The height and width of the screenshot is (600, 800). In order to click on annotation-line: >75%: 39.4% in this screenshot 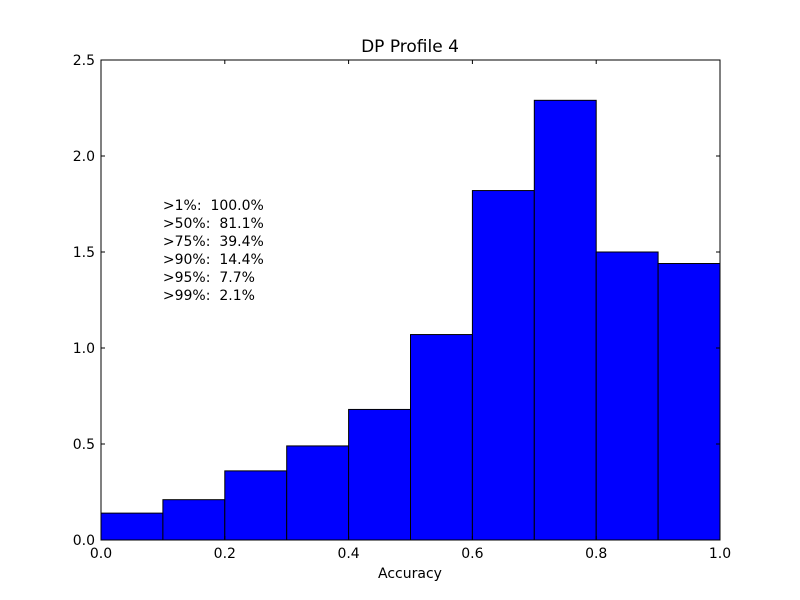, I will do `click(213, 242)`.